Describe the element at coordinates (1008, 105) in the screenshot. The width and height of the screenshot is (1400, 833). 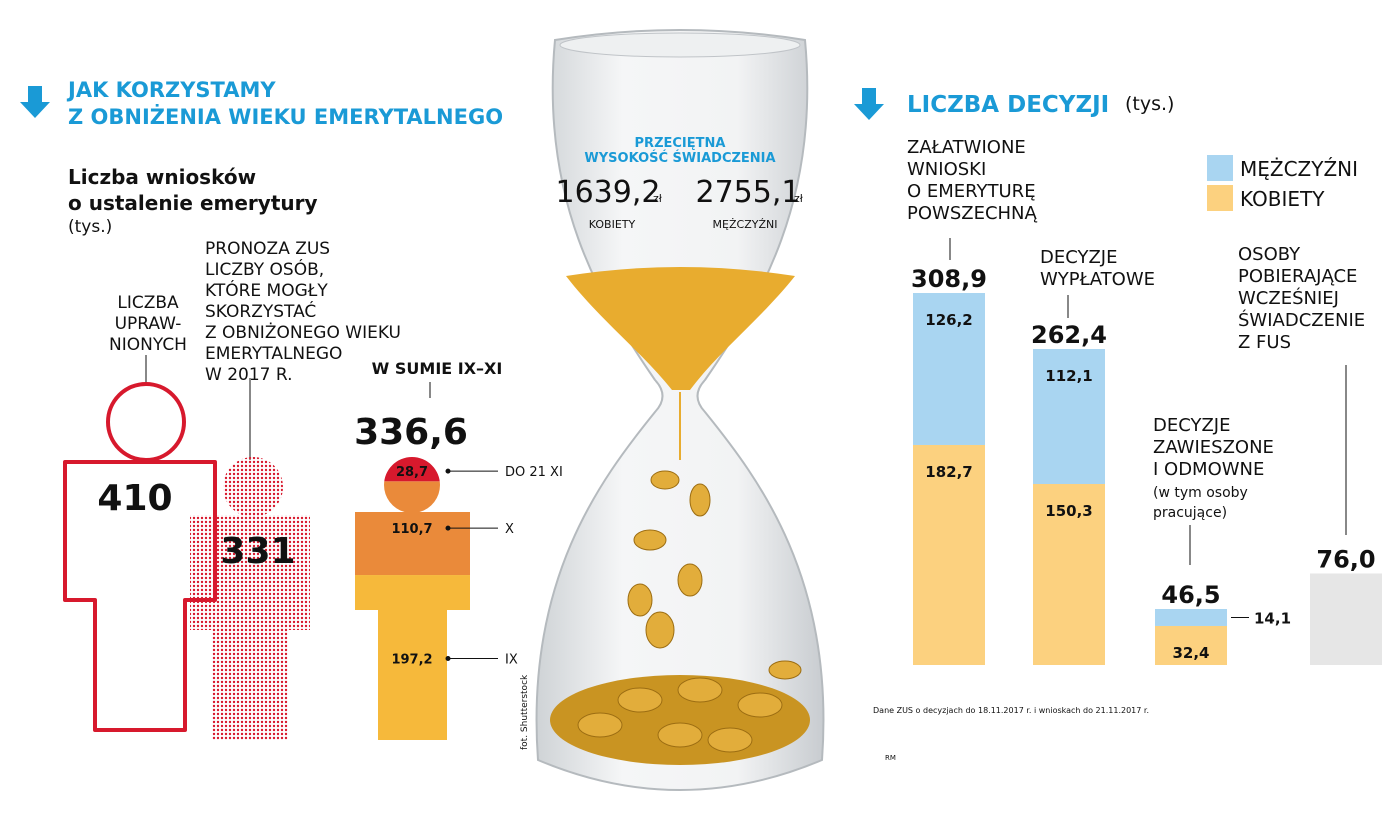
I see `chart-title: LICZBA DECYZJI` at that location.